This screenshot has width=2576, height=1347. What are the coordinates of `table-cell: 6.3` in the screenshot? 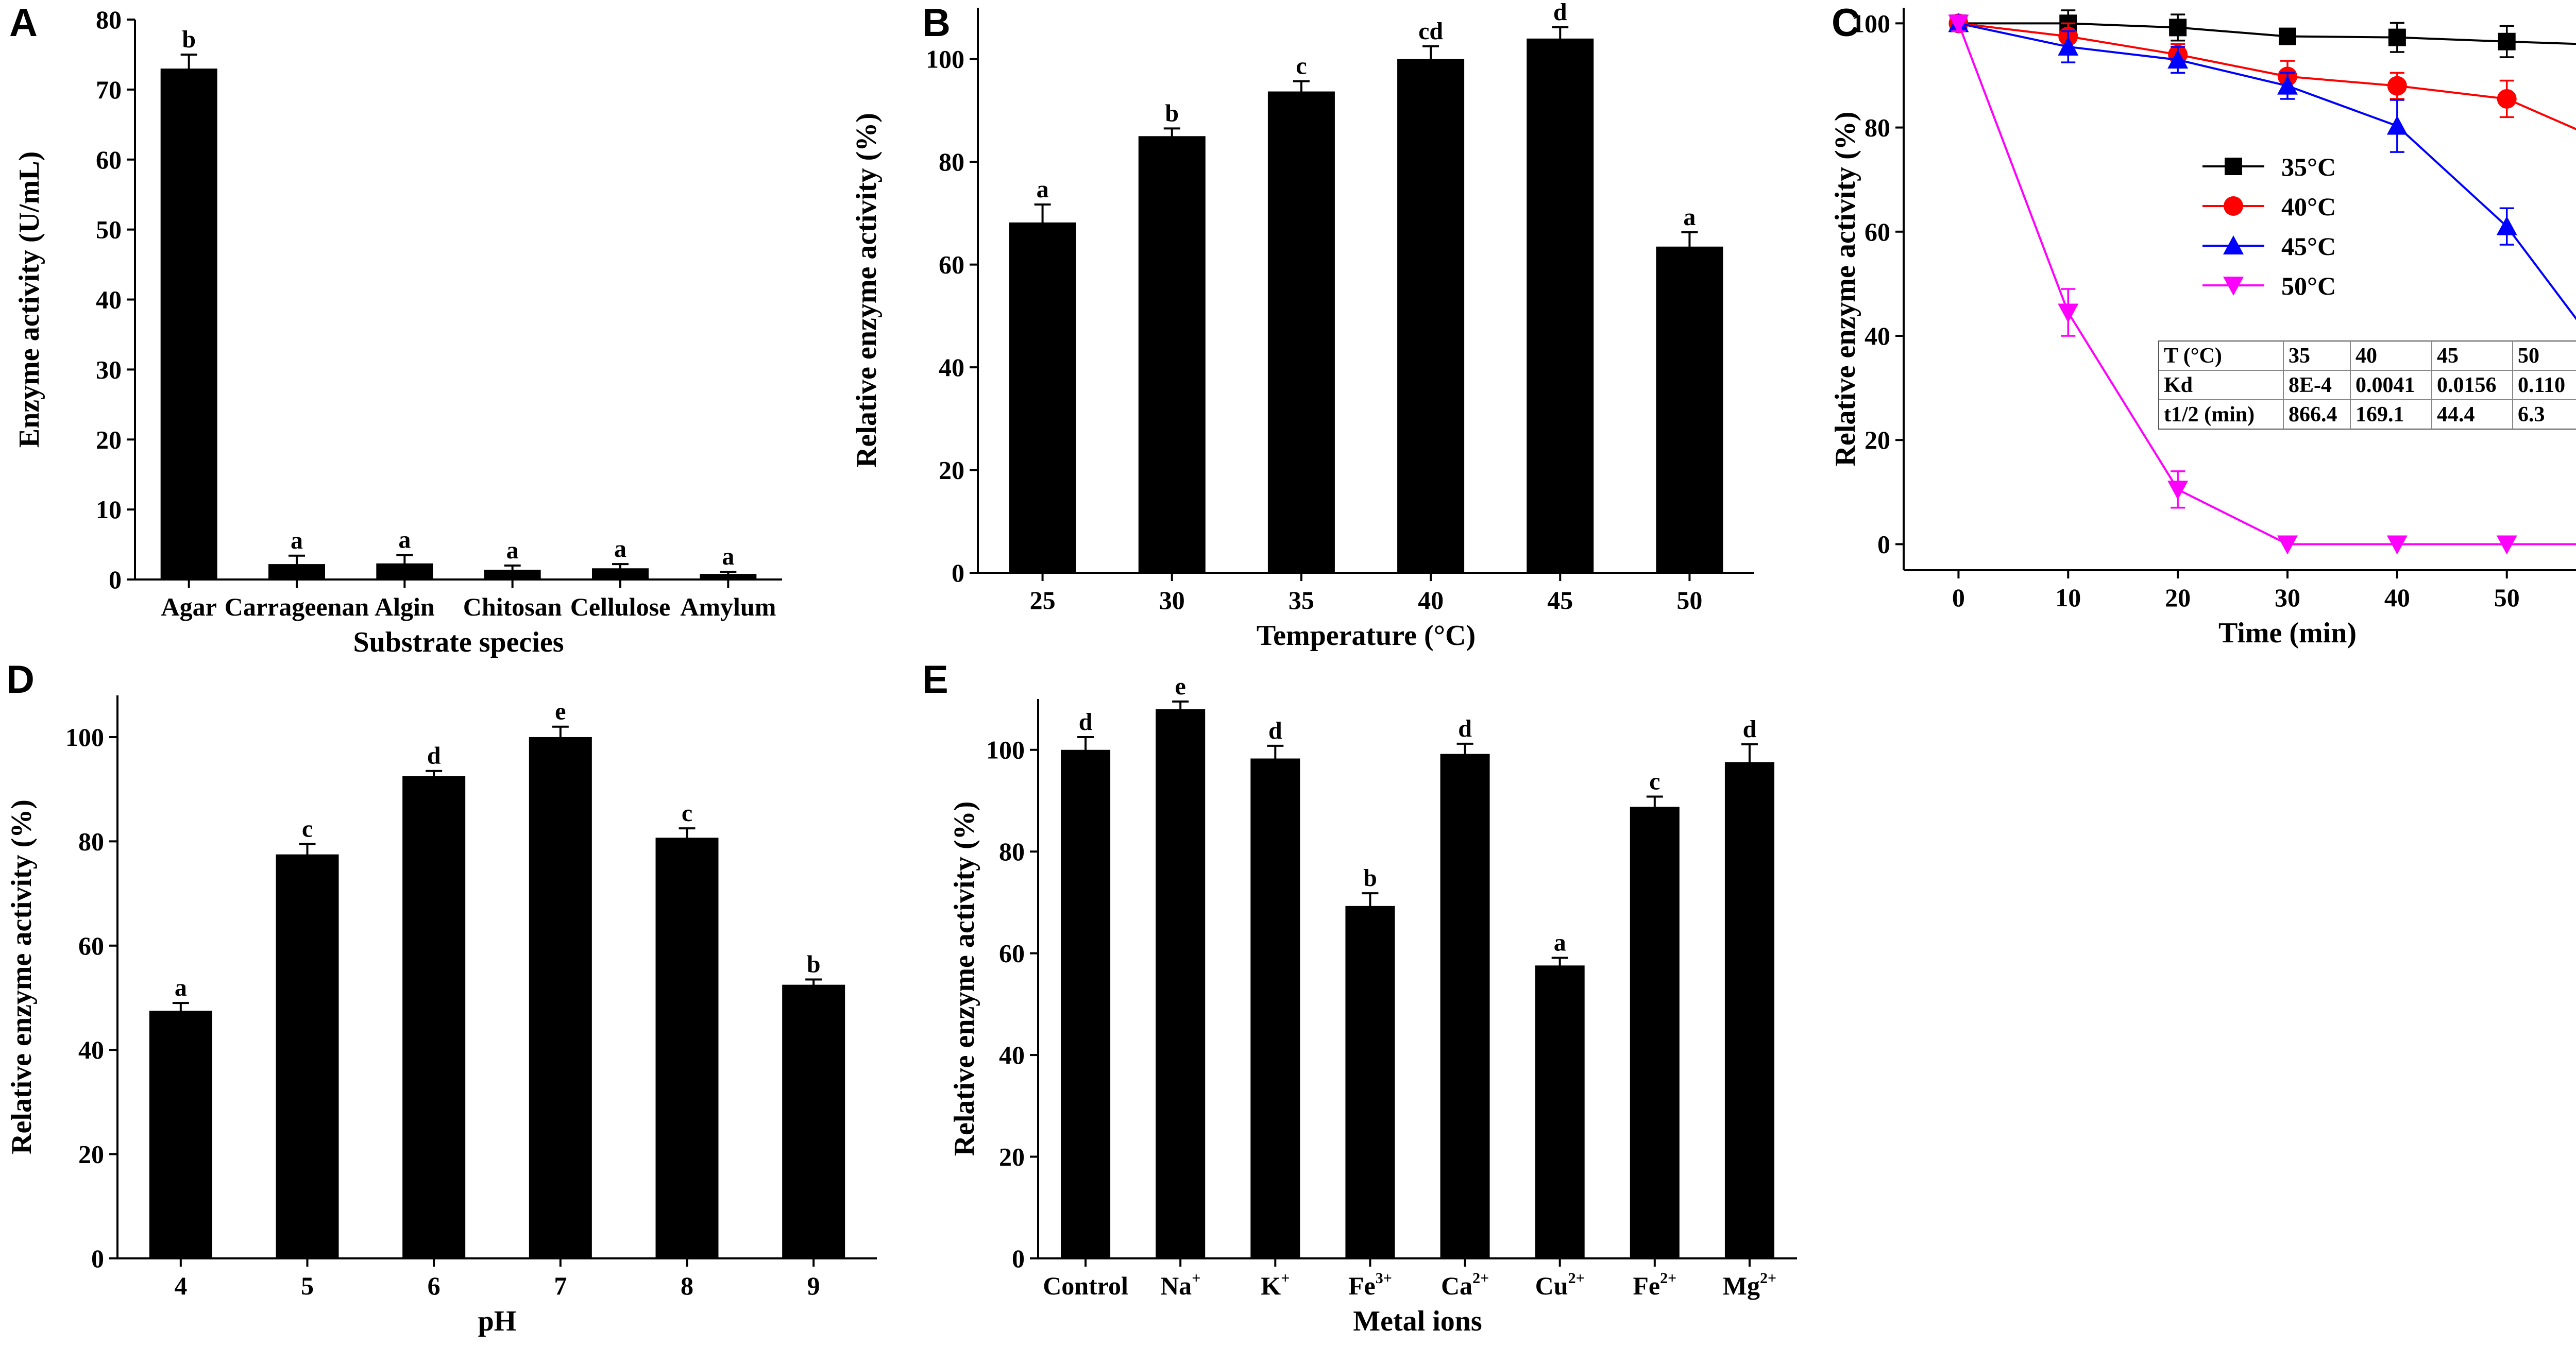 It's located at (2531, 415).